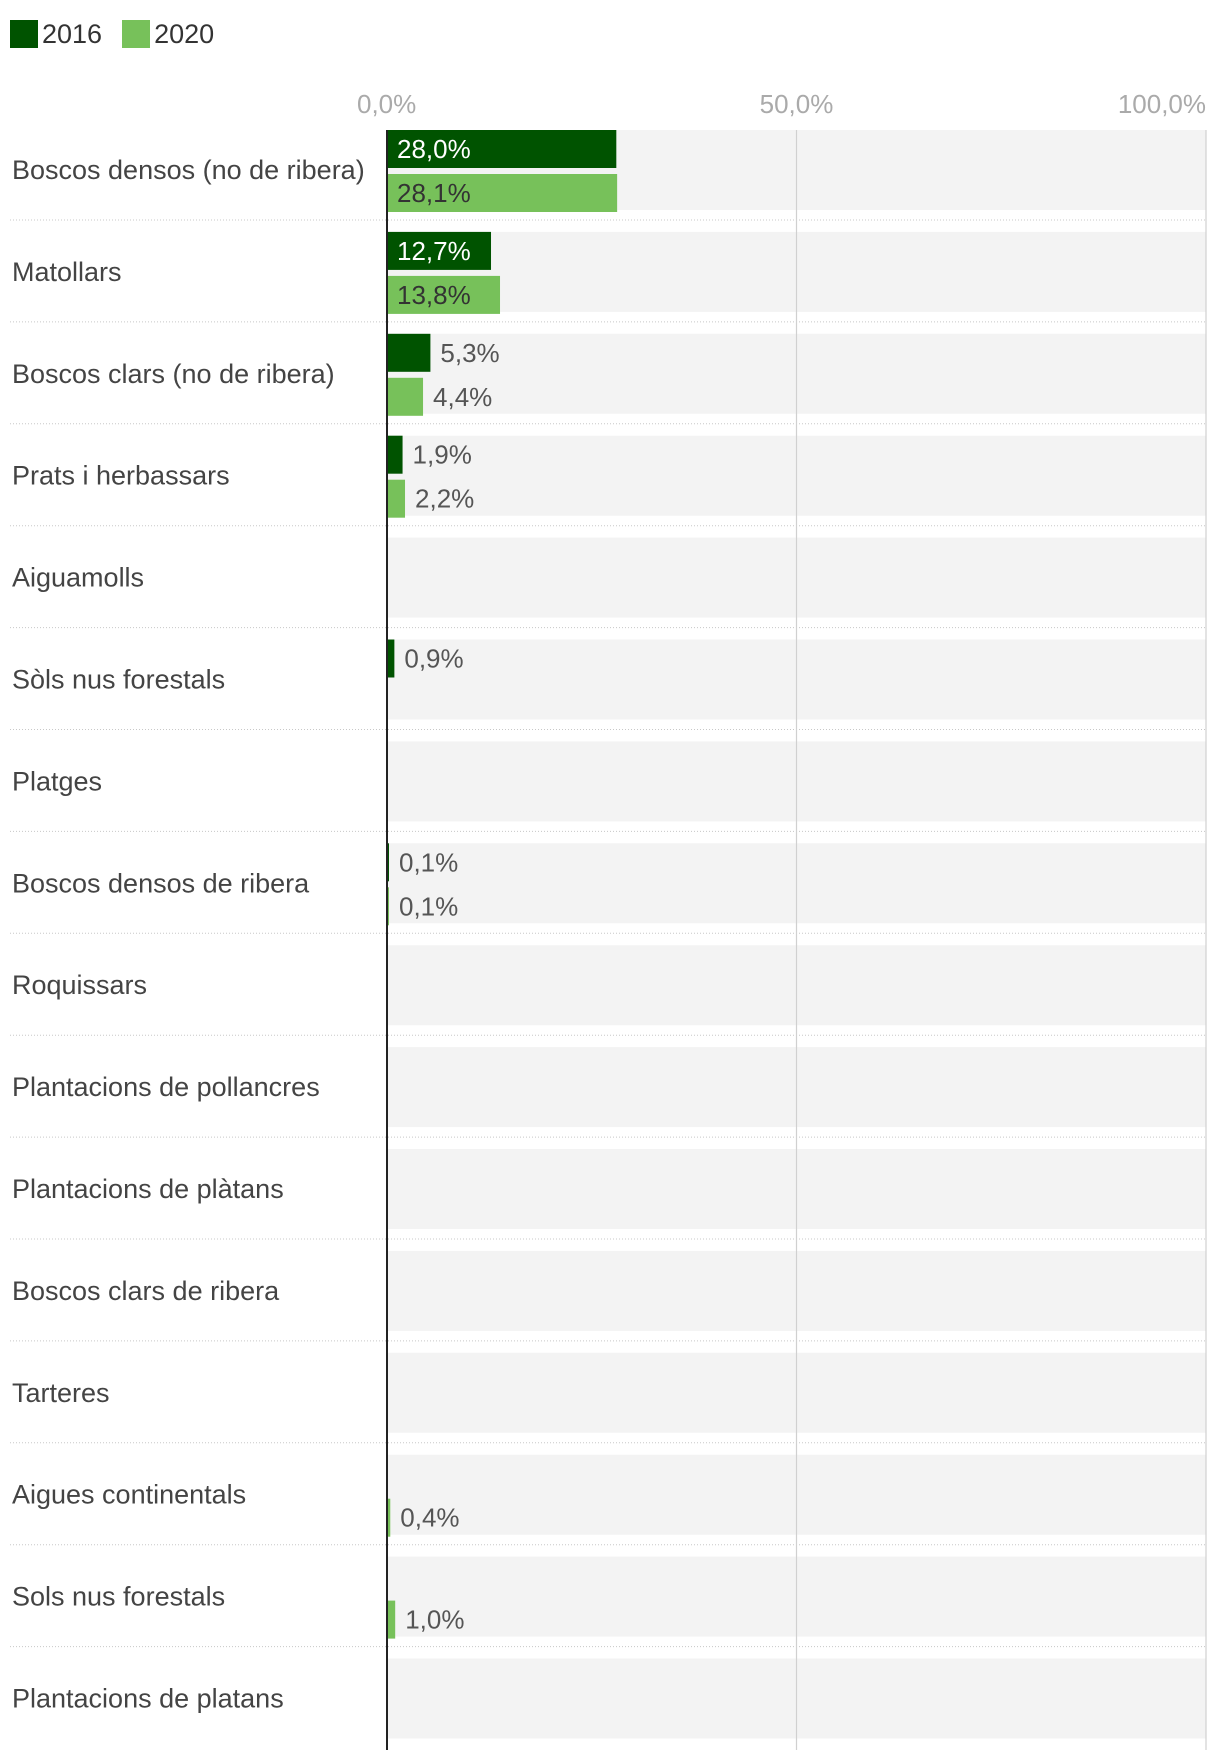  What do you see at coordinates (57, 781) in the screenshot?
I see `category-label: Platges` at bounding box center [57, 781].